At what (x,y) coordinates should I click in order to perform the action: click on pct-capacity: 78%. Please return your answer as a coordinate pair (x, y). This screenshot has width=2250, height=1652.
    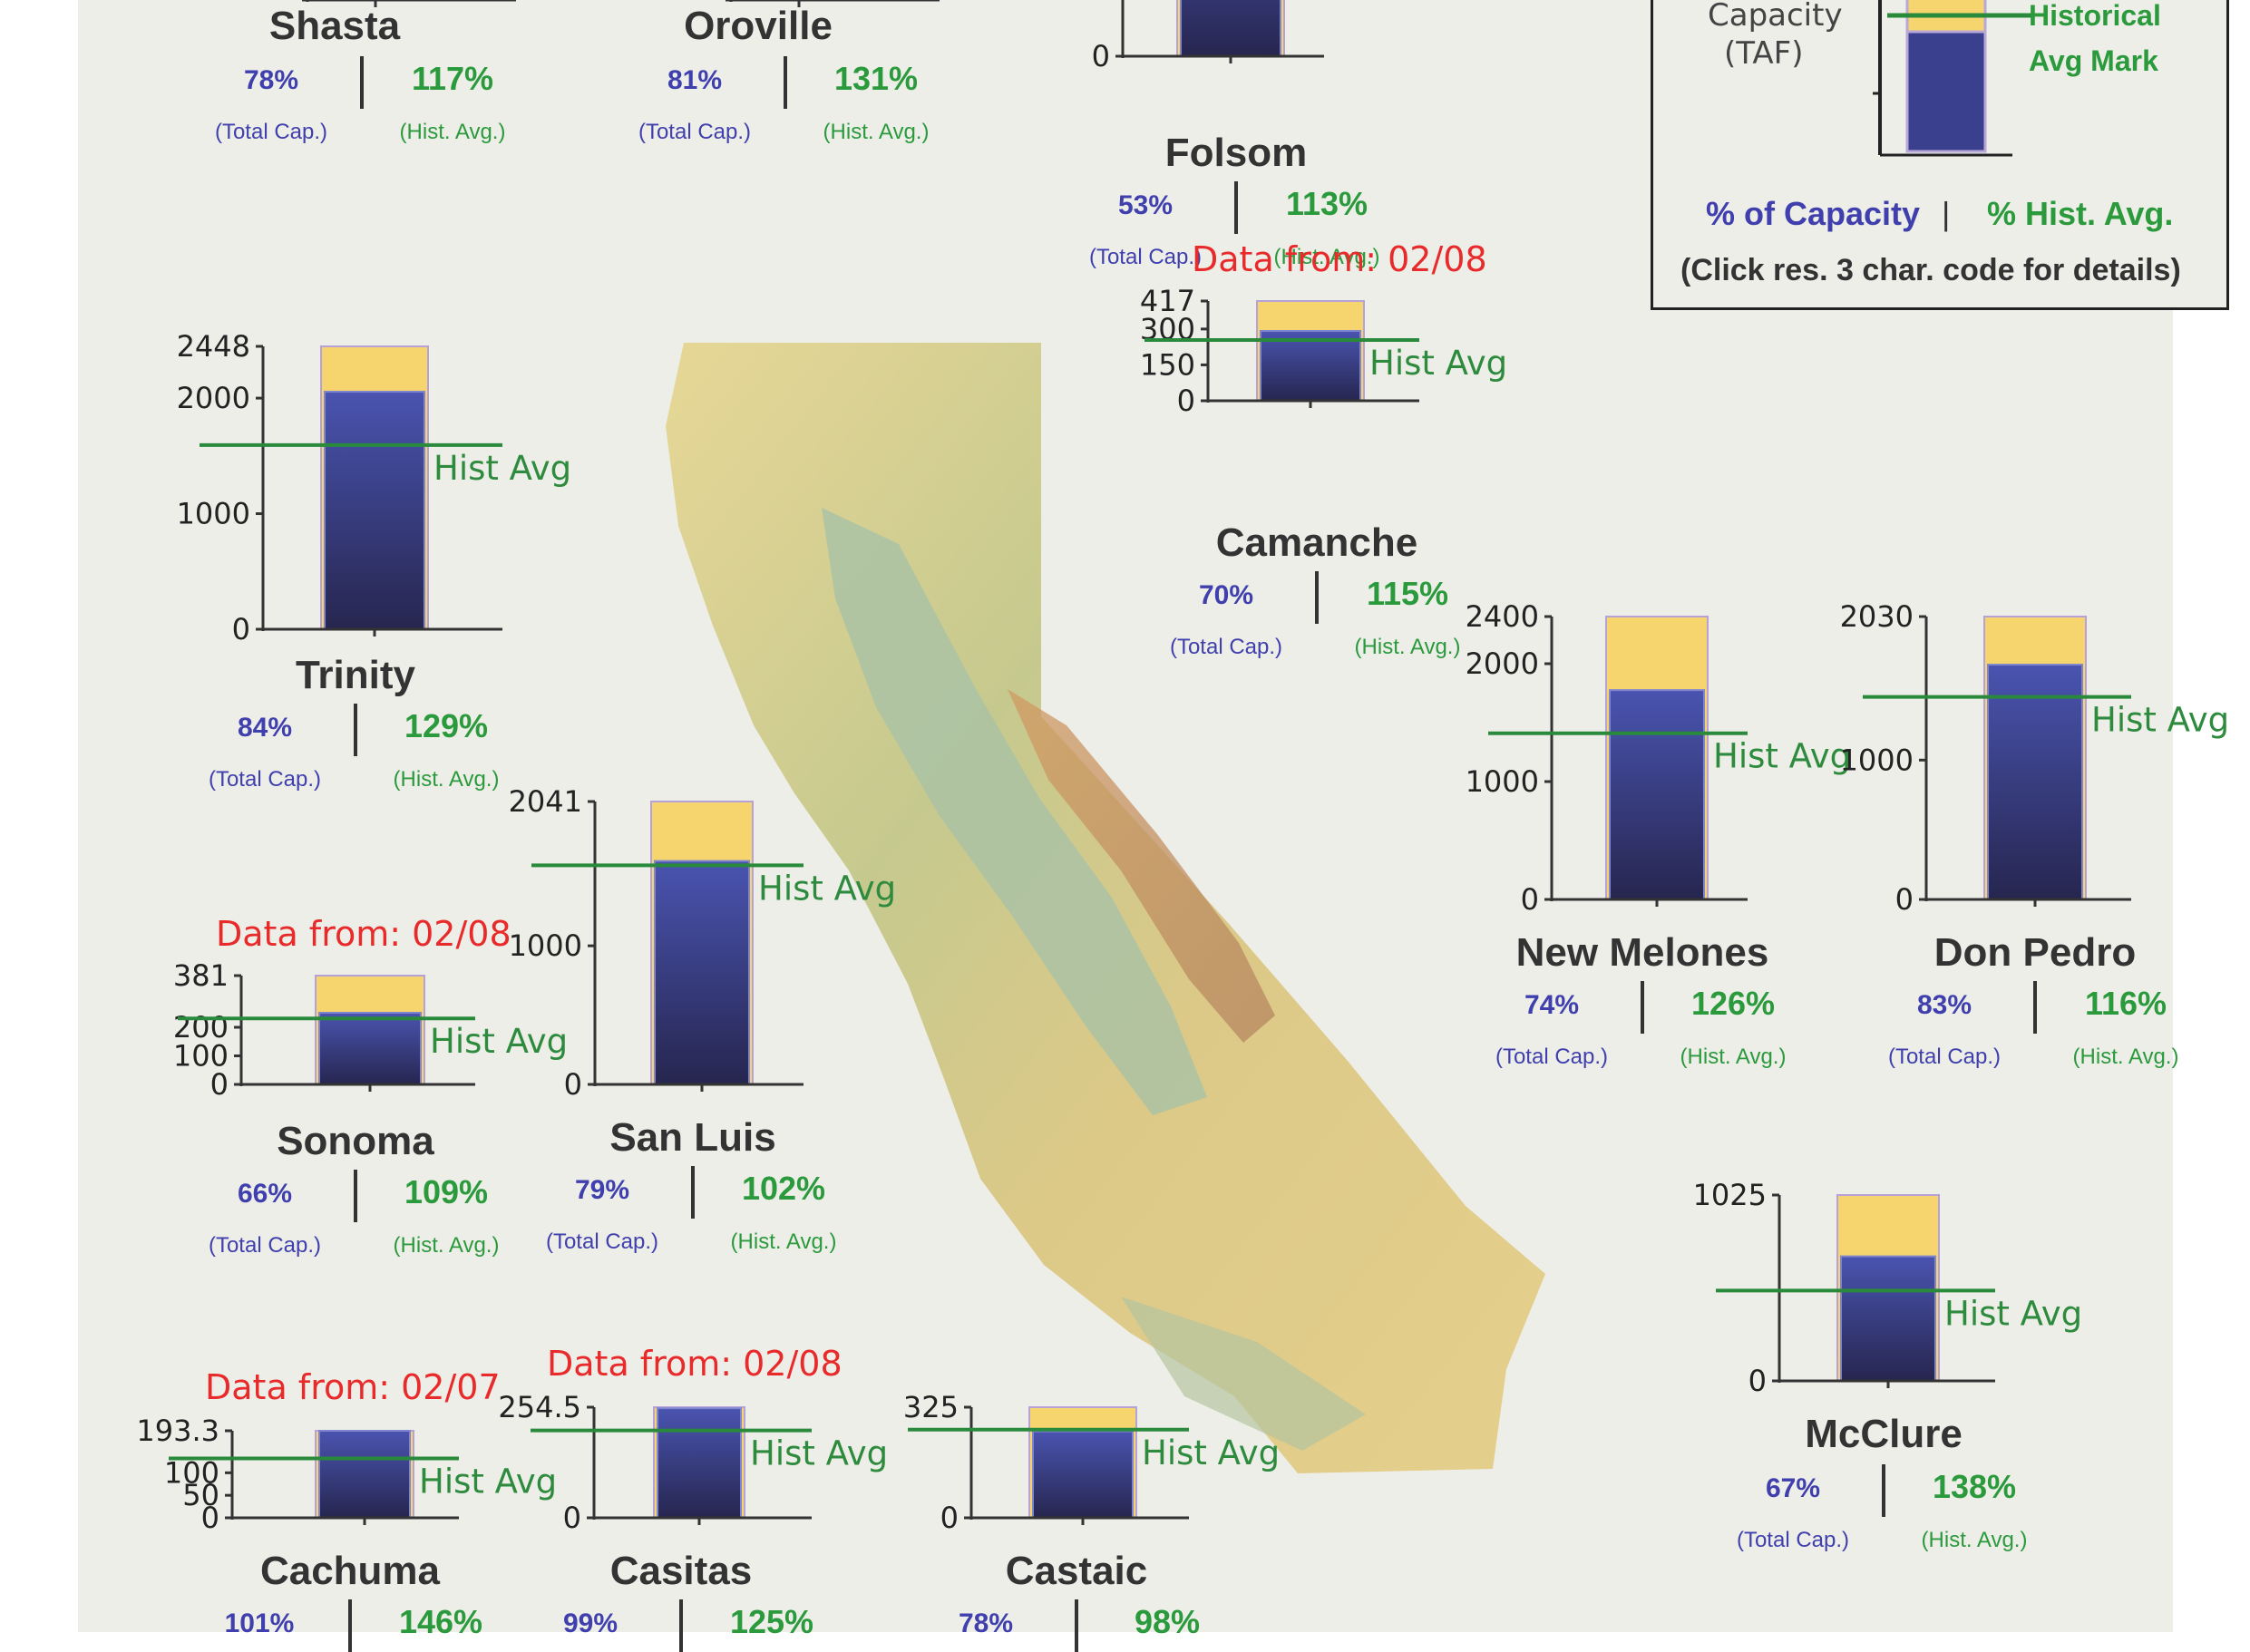
    Looking at the image, I should click on (271, 80).